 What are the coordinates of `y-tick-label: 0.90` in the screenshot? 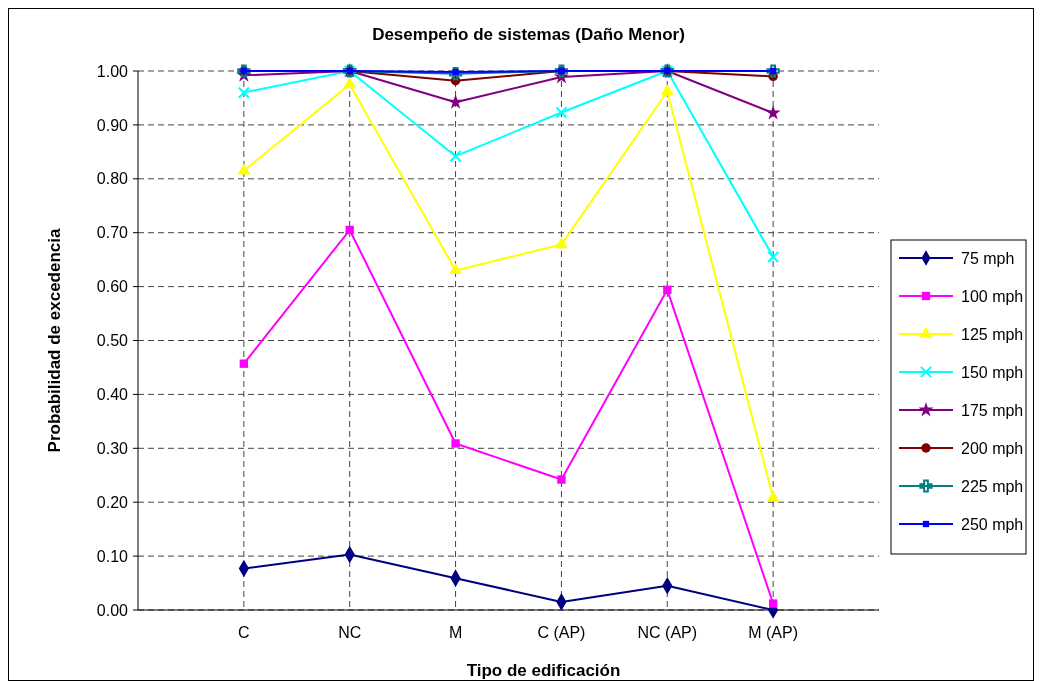 It's located at (112, 125).